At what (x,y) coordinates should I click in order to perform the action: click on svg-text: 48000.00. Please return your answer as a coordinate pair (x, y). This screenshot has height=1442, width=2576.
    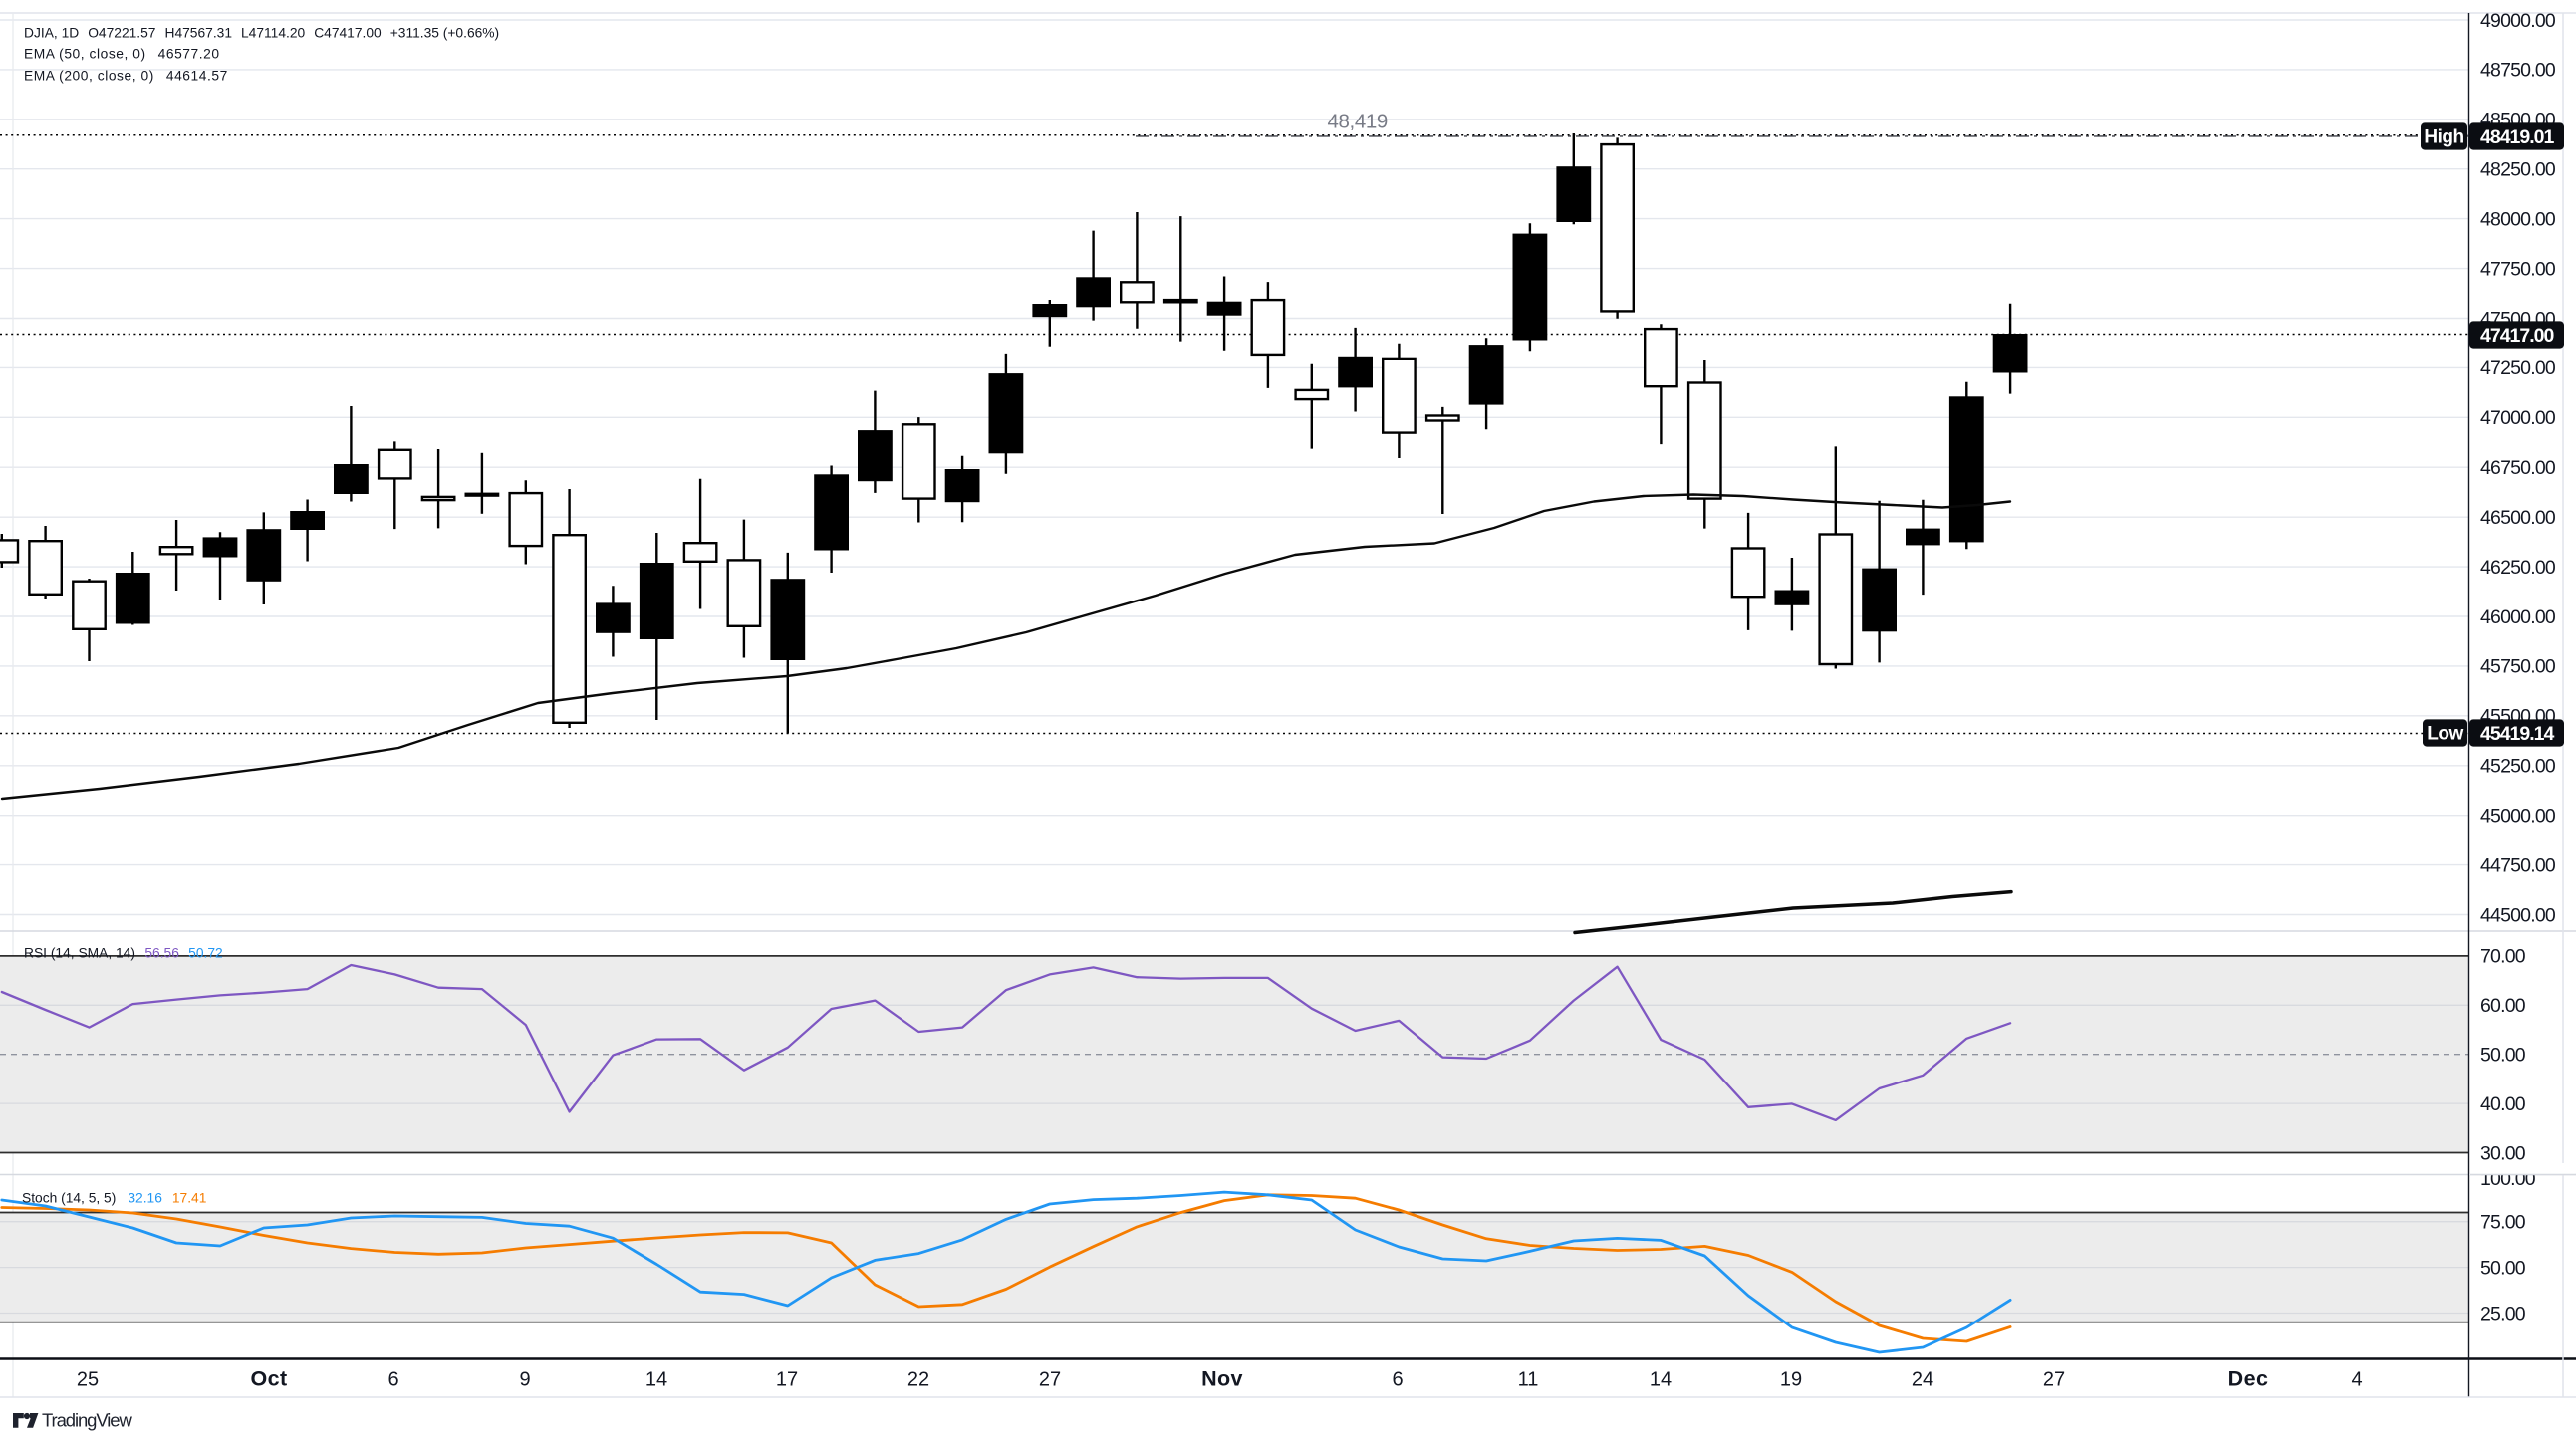
    Looking at the image, I should click on (2518, 219).